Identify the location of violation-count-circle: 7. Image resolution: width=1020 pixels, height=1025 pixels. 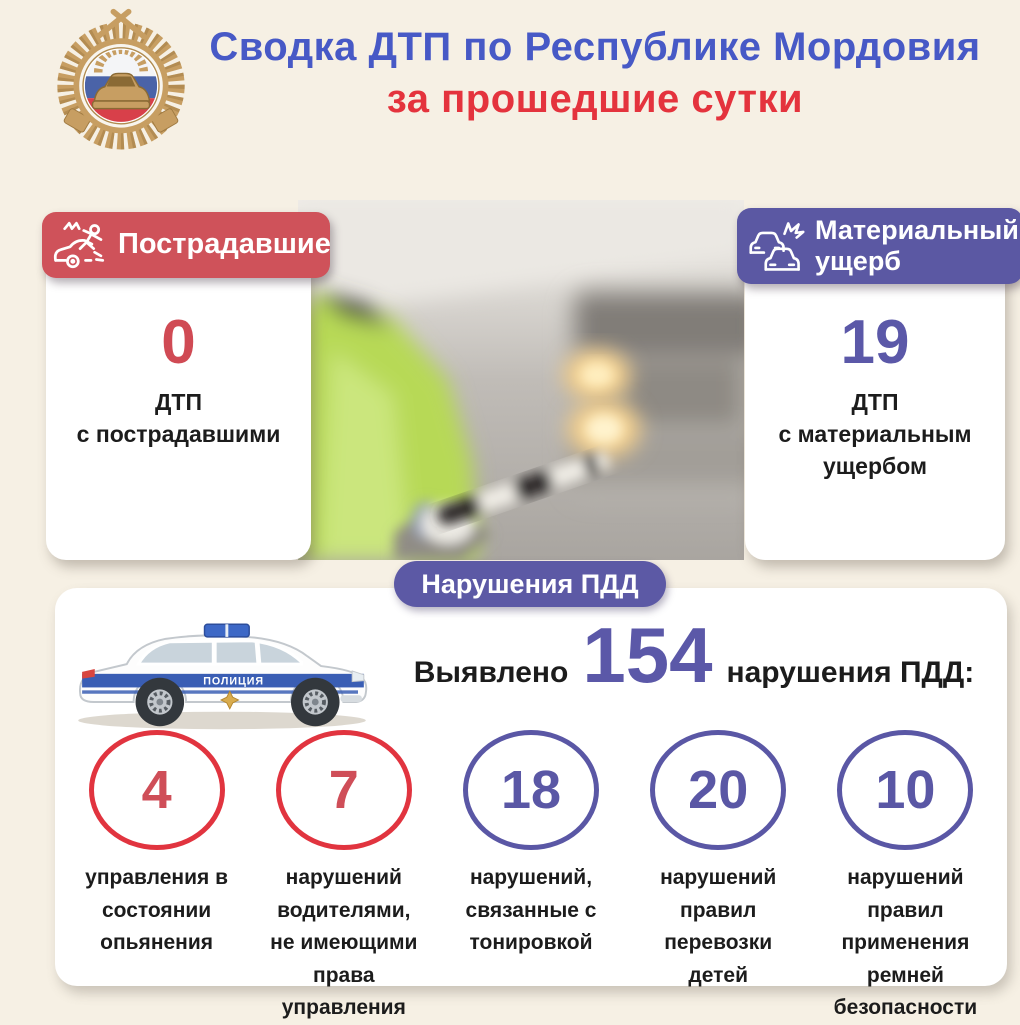
(343, 790).